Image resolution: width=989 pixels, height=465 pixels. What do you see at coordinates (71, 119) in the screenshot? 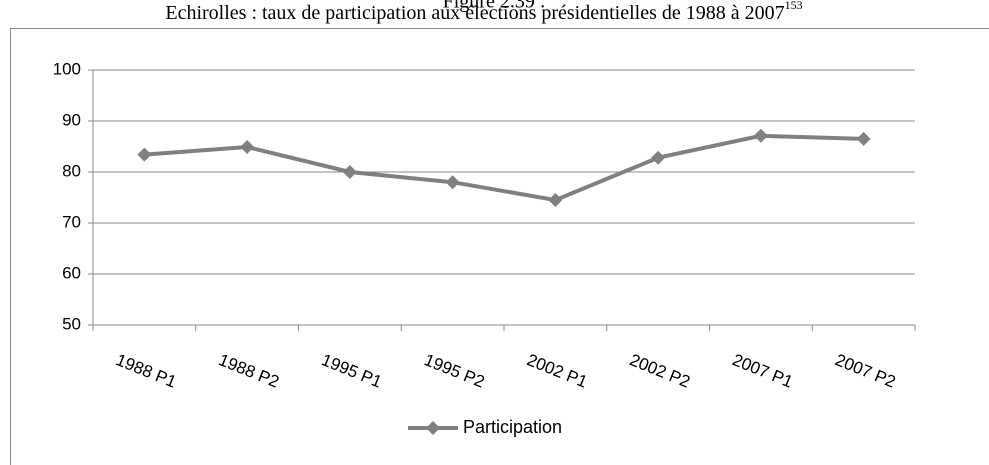
I see `y-tick-label: 90` at bounding box center [71, 119].